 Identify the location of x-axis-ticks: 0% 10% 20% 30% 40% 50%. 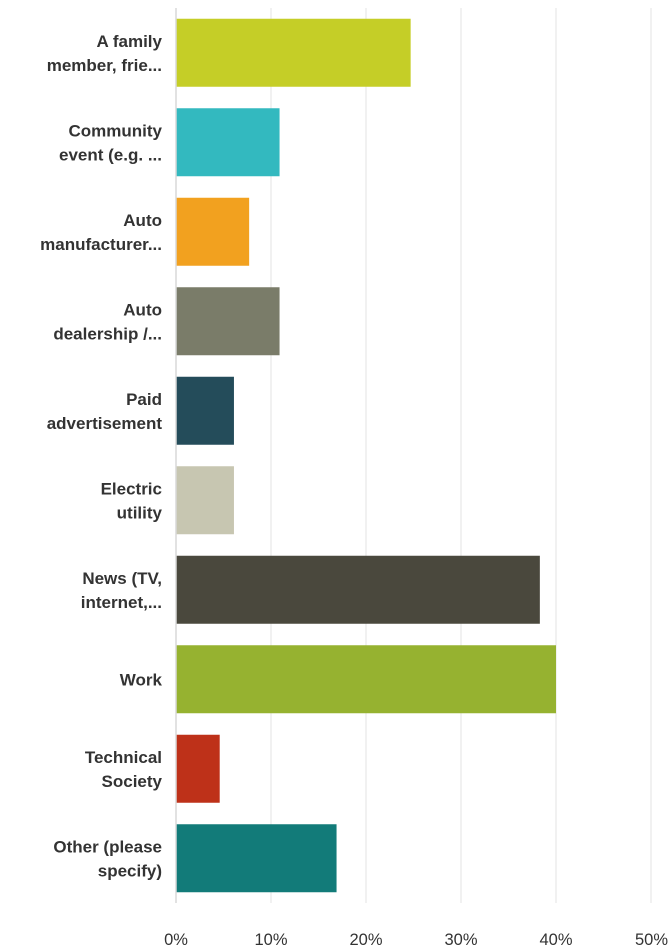
(416, 940).